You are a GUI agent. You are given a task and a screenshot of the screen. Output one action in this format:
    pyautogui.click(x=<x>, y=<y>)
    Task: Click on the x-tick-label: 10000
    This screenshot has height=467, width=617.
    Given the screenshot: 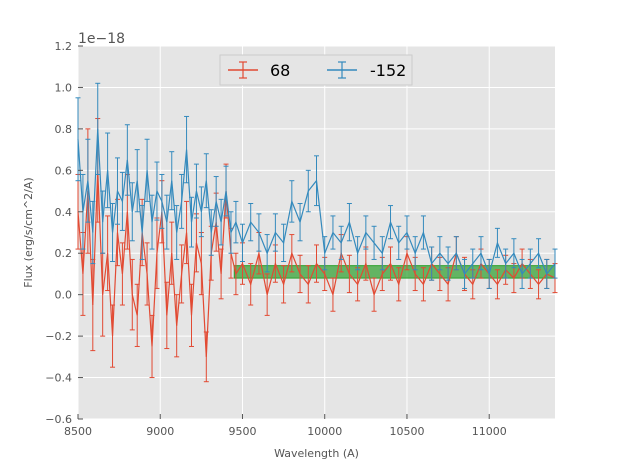 What is the action you would take?
    pyautogui.click(x=324, y=431)
    